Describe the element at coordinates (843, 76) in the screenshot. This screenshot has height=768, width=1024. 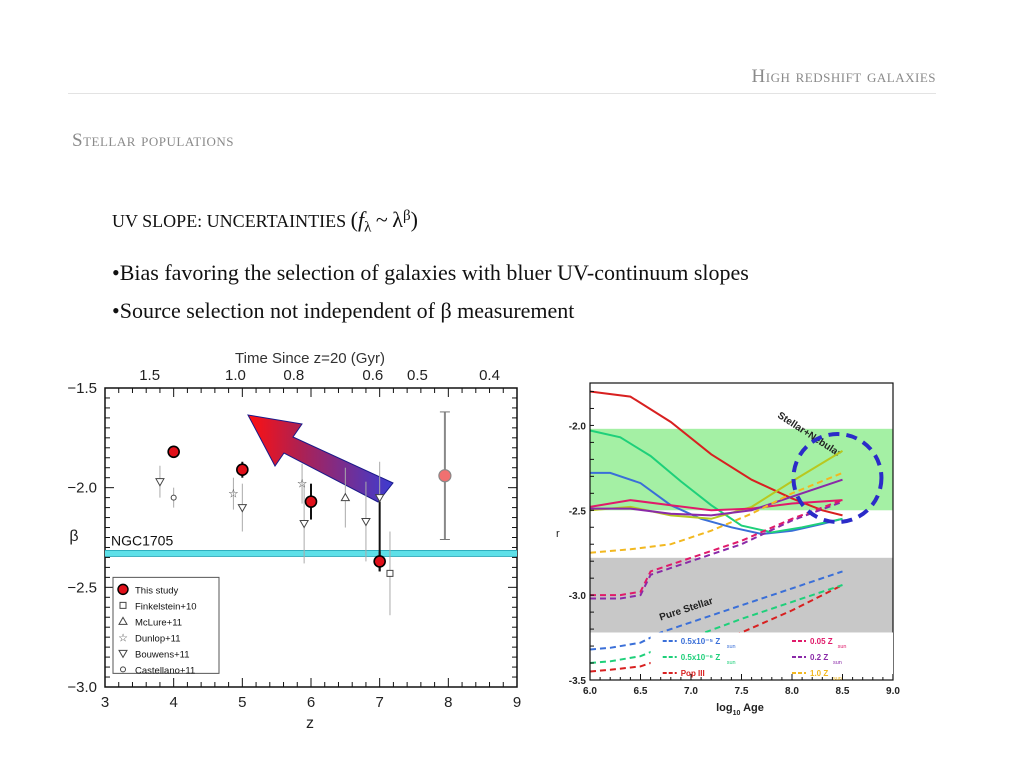
I see `header-title: High redshift galaxies` at that location.